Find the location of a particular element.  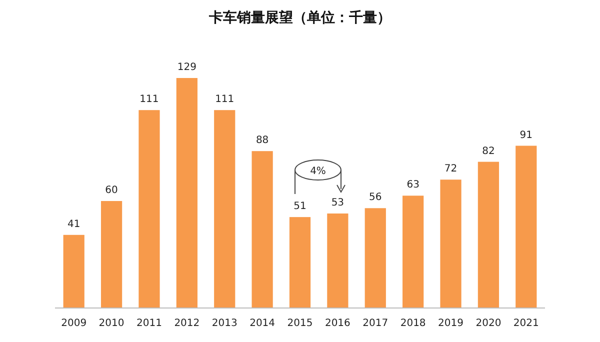

data-label: 82 is located at coordinates (488, 151).